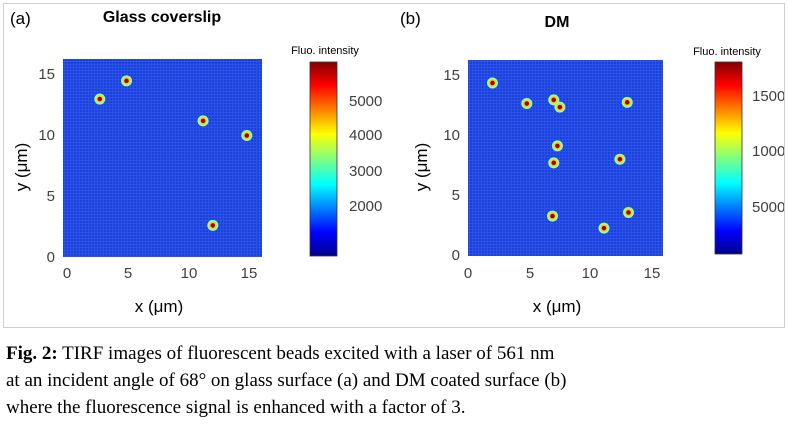 The height and width of the screenshot is (448, 789). I want to click on y-axis-label-a: y (μm), so click(21, 167).